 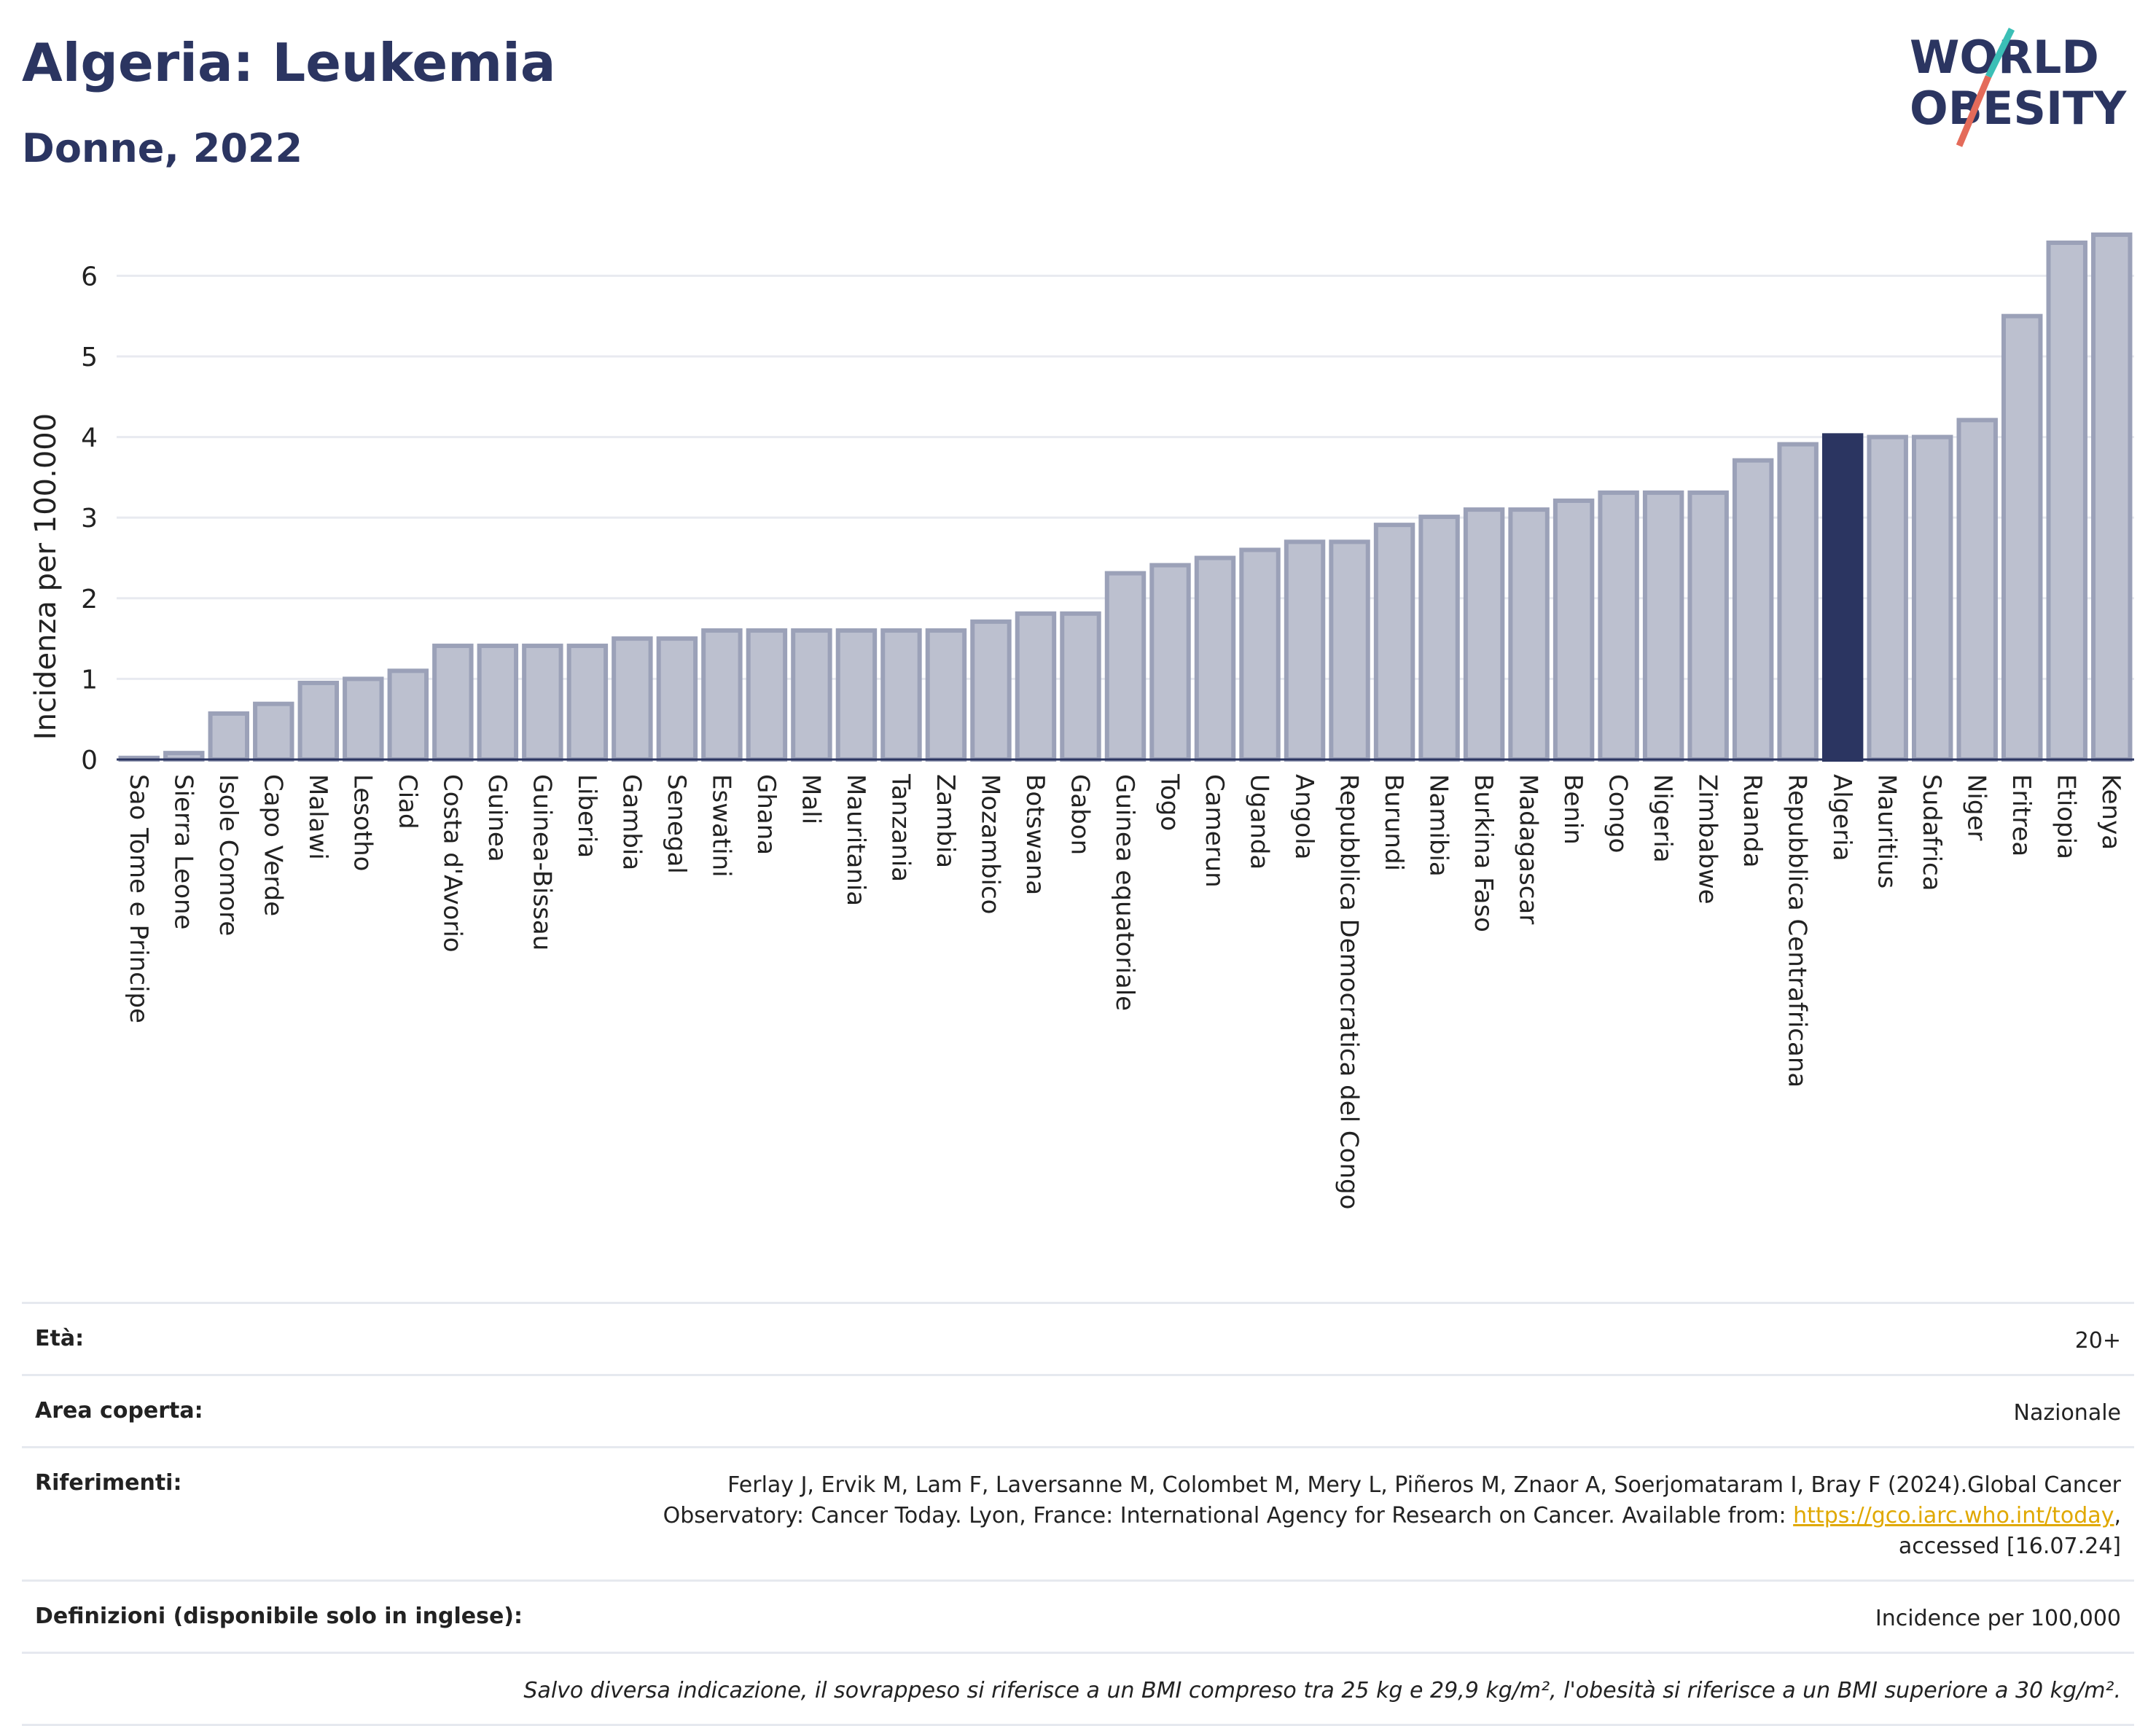 What do you see at coordinates (90, 761) in the screenshot?
I see `y-tick-label: 0` at bounding box center [90, 761].